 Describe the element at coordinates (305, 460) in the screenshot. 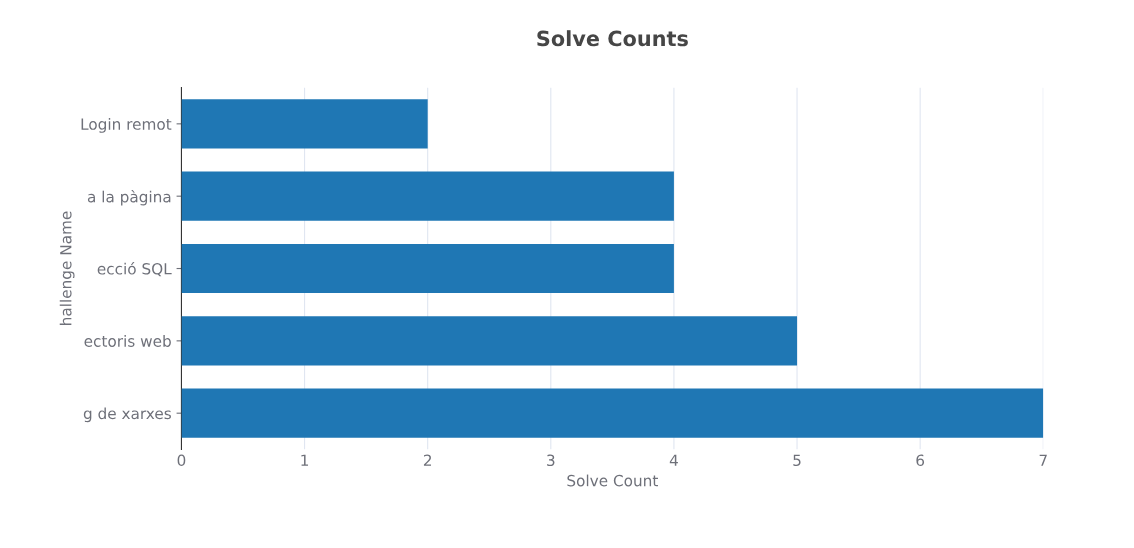

I see `x-tick-label: 1` at that location.